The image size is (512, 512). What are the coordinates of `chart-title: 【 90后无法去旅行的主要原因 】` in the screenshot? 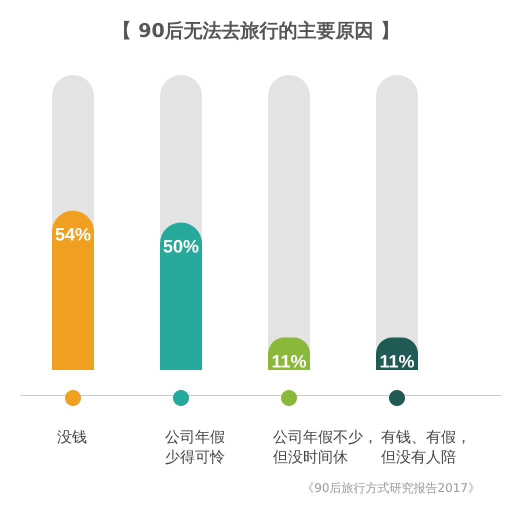 It's located at (256, 31).